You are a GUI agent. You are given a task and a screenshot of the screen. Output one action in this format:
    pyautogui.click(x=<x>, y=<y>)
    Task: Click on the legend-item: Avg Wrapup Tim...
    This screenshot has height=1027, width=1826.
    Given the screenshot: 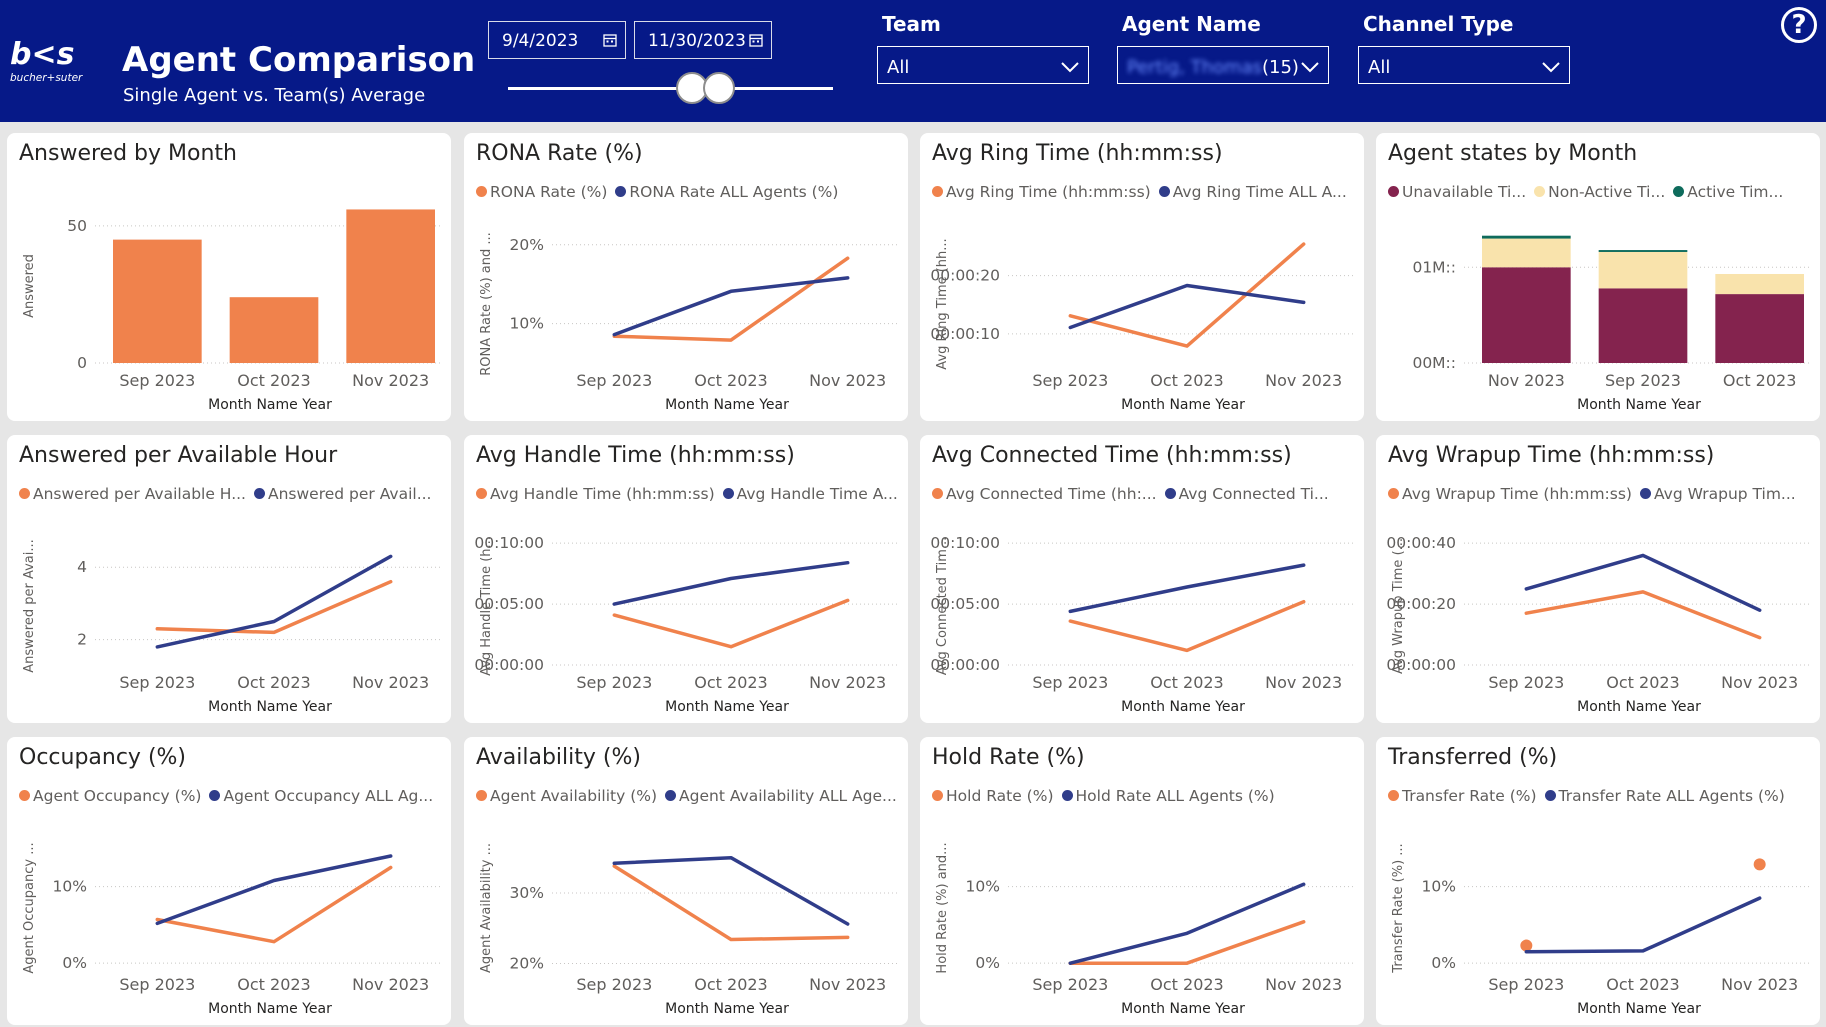 What is the action you would take?
    pyautogui.click(x=1717, y=494)
    